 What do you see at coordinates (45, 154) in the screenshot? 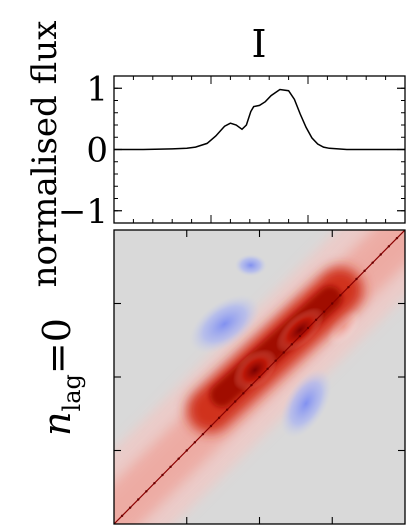
I see `flux-ylabel: normalised flux` at bounding box center [45, 154].